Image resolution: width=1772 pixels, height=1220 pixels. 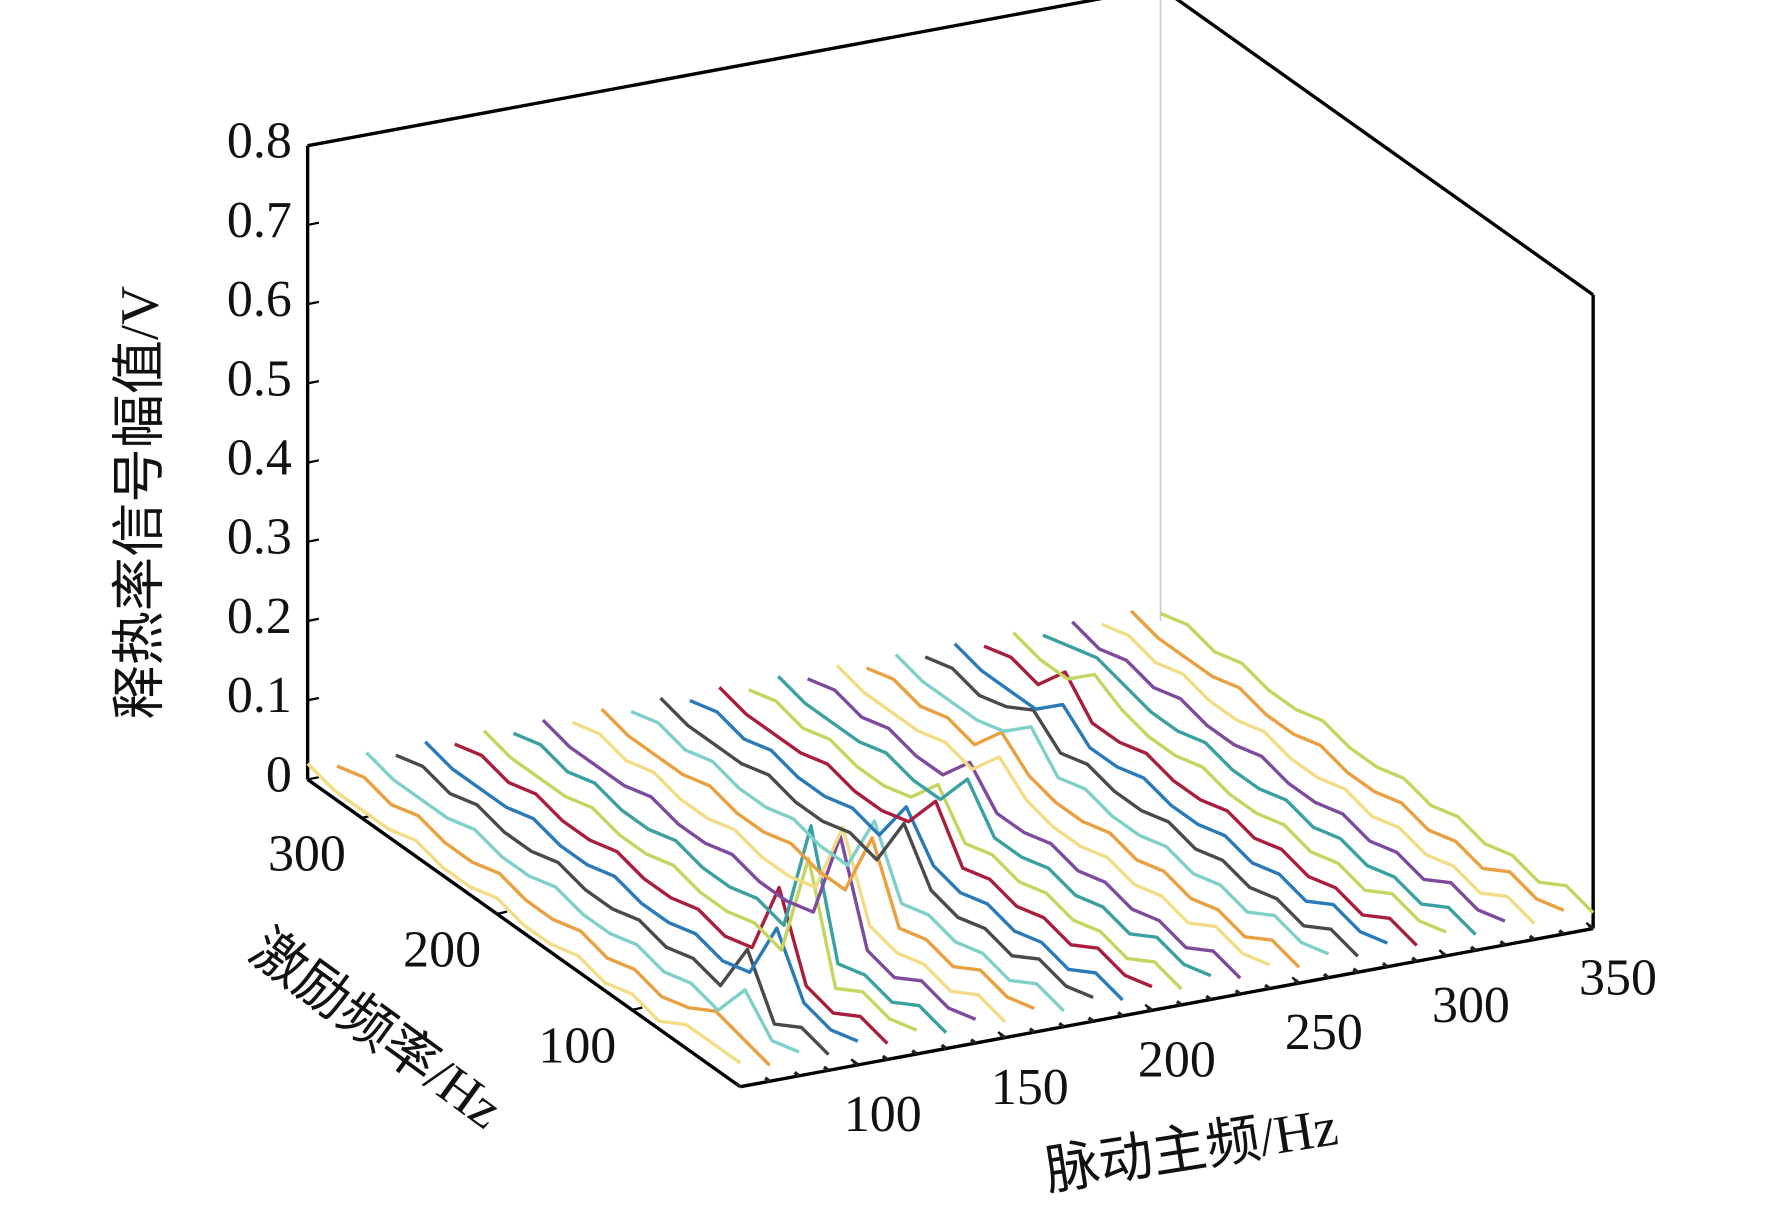 I want to click on z-tick-label: 200, so click(x=442, y=949).